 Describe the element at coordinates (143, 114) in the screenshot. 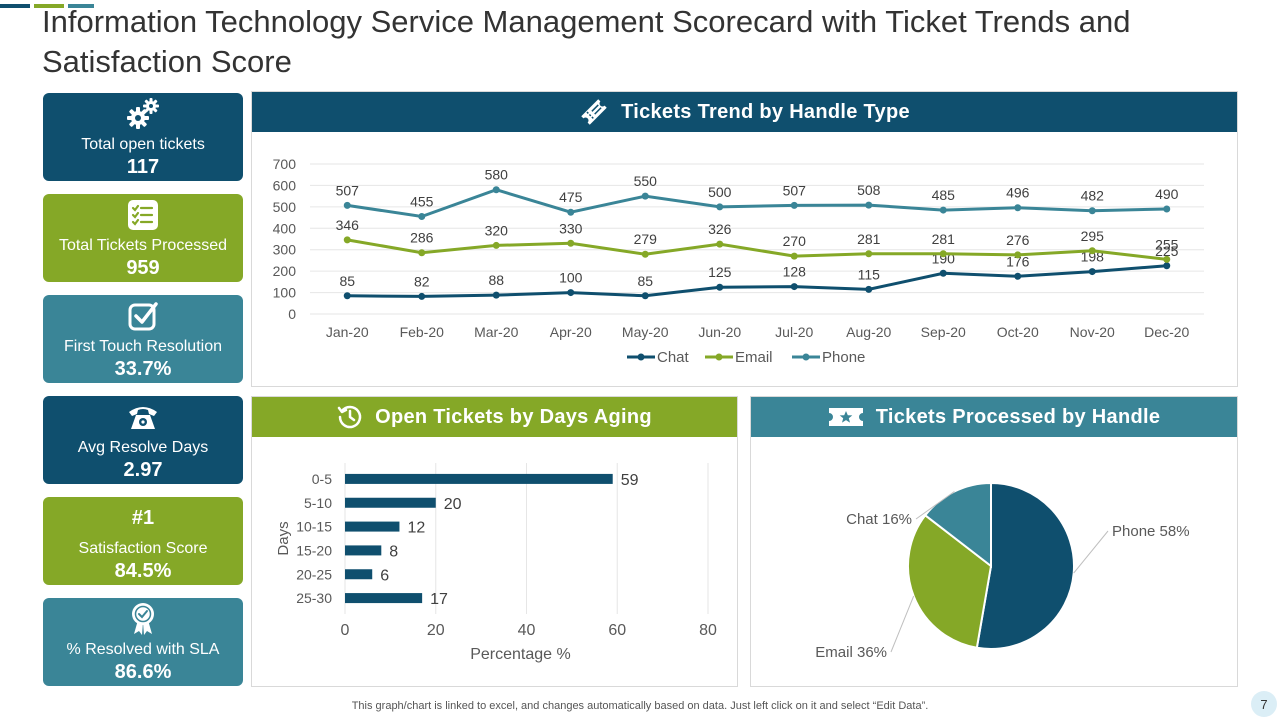

I see `gears-icon` at that location.